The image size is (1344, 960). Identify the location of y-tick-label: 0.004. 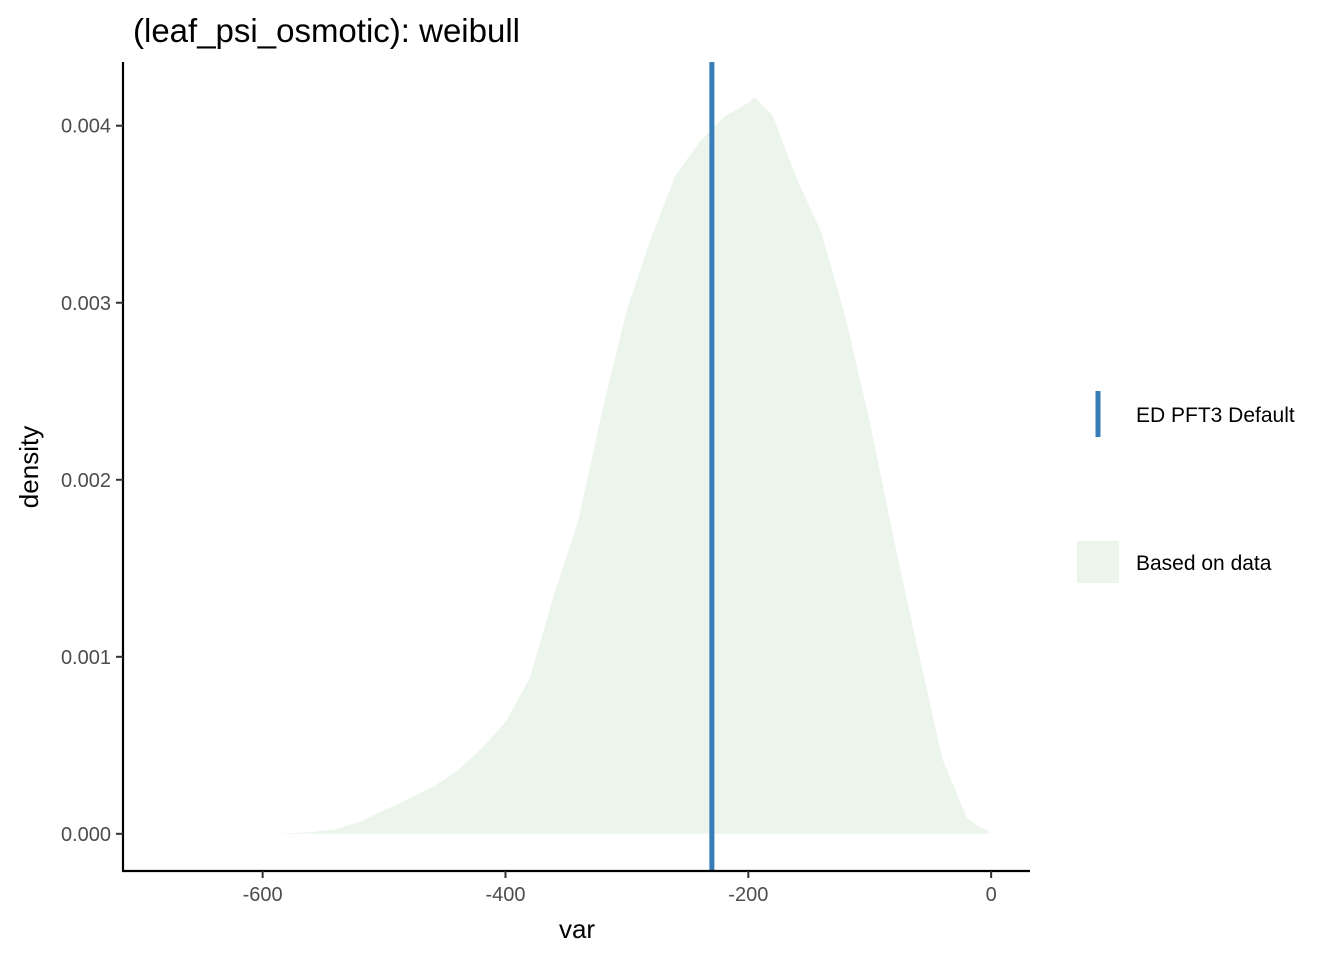
(86, 127).